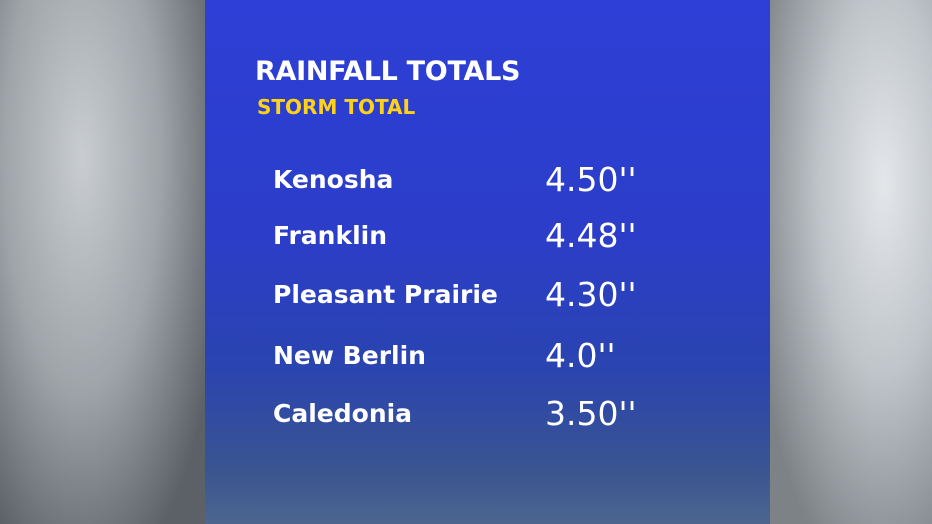 The image size is (932, 524). I want to click on rainfall-value: 4.50'', so click(591, 179).